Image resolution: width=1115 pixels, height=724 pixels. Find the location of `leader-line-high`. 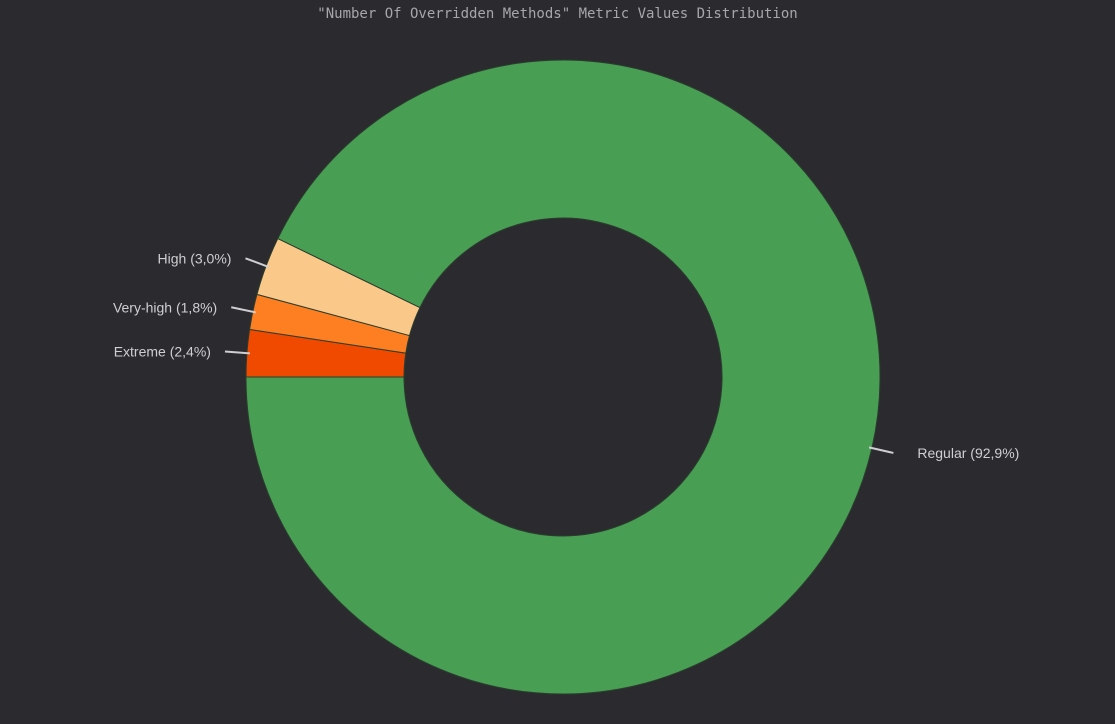

leader-line-high is located at coordinates (257, 262).